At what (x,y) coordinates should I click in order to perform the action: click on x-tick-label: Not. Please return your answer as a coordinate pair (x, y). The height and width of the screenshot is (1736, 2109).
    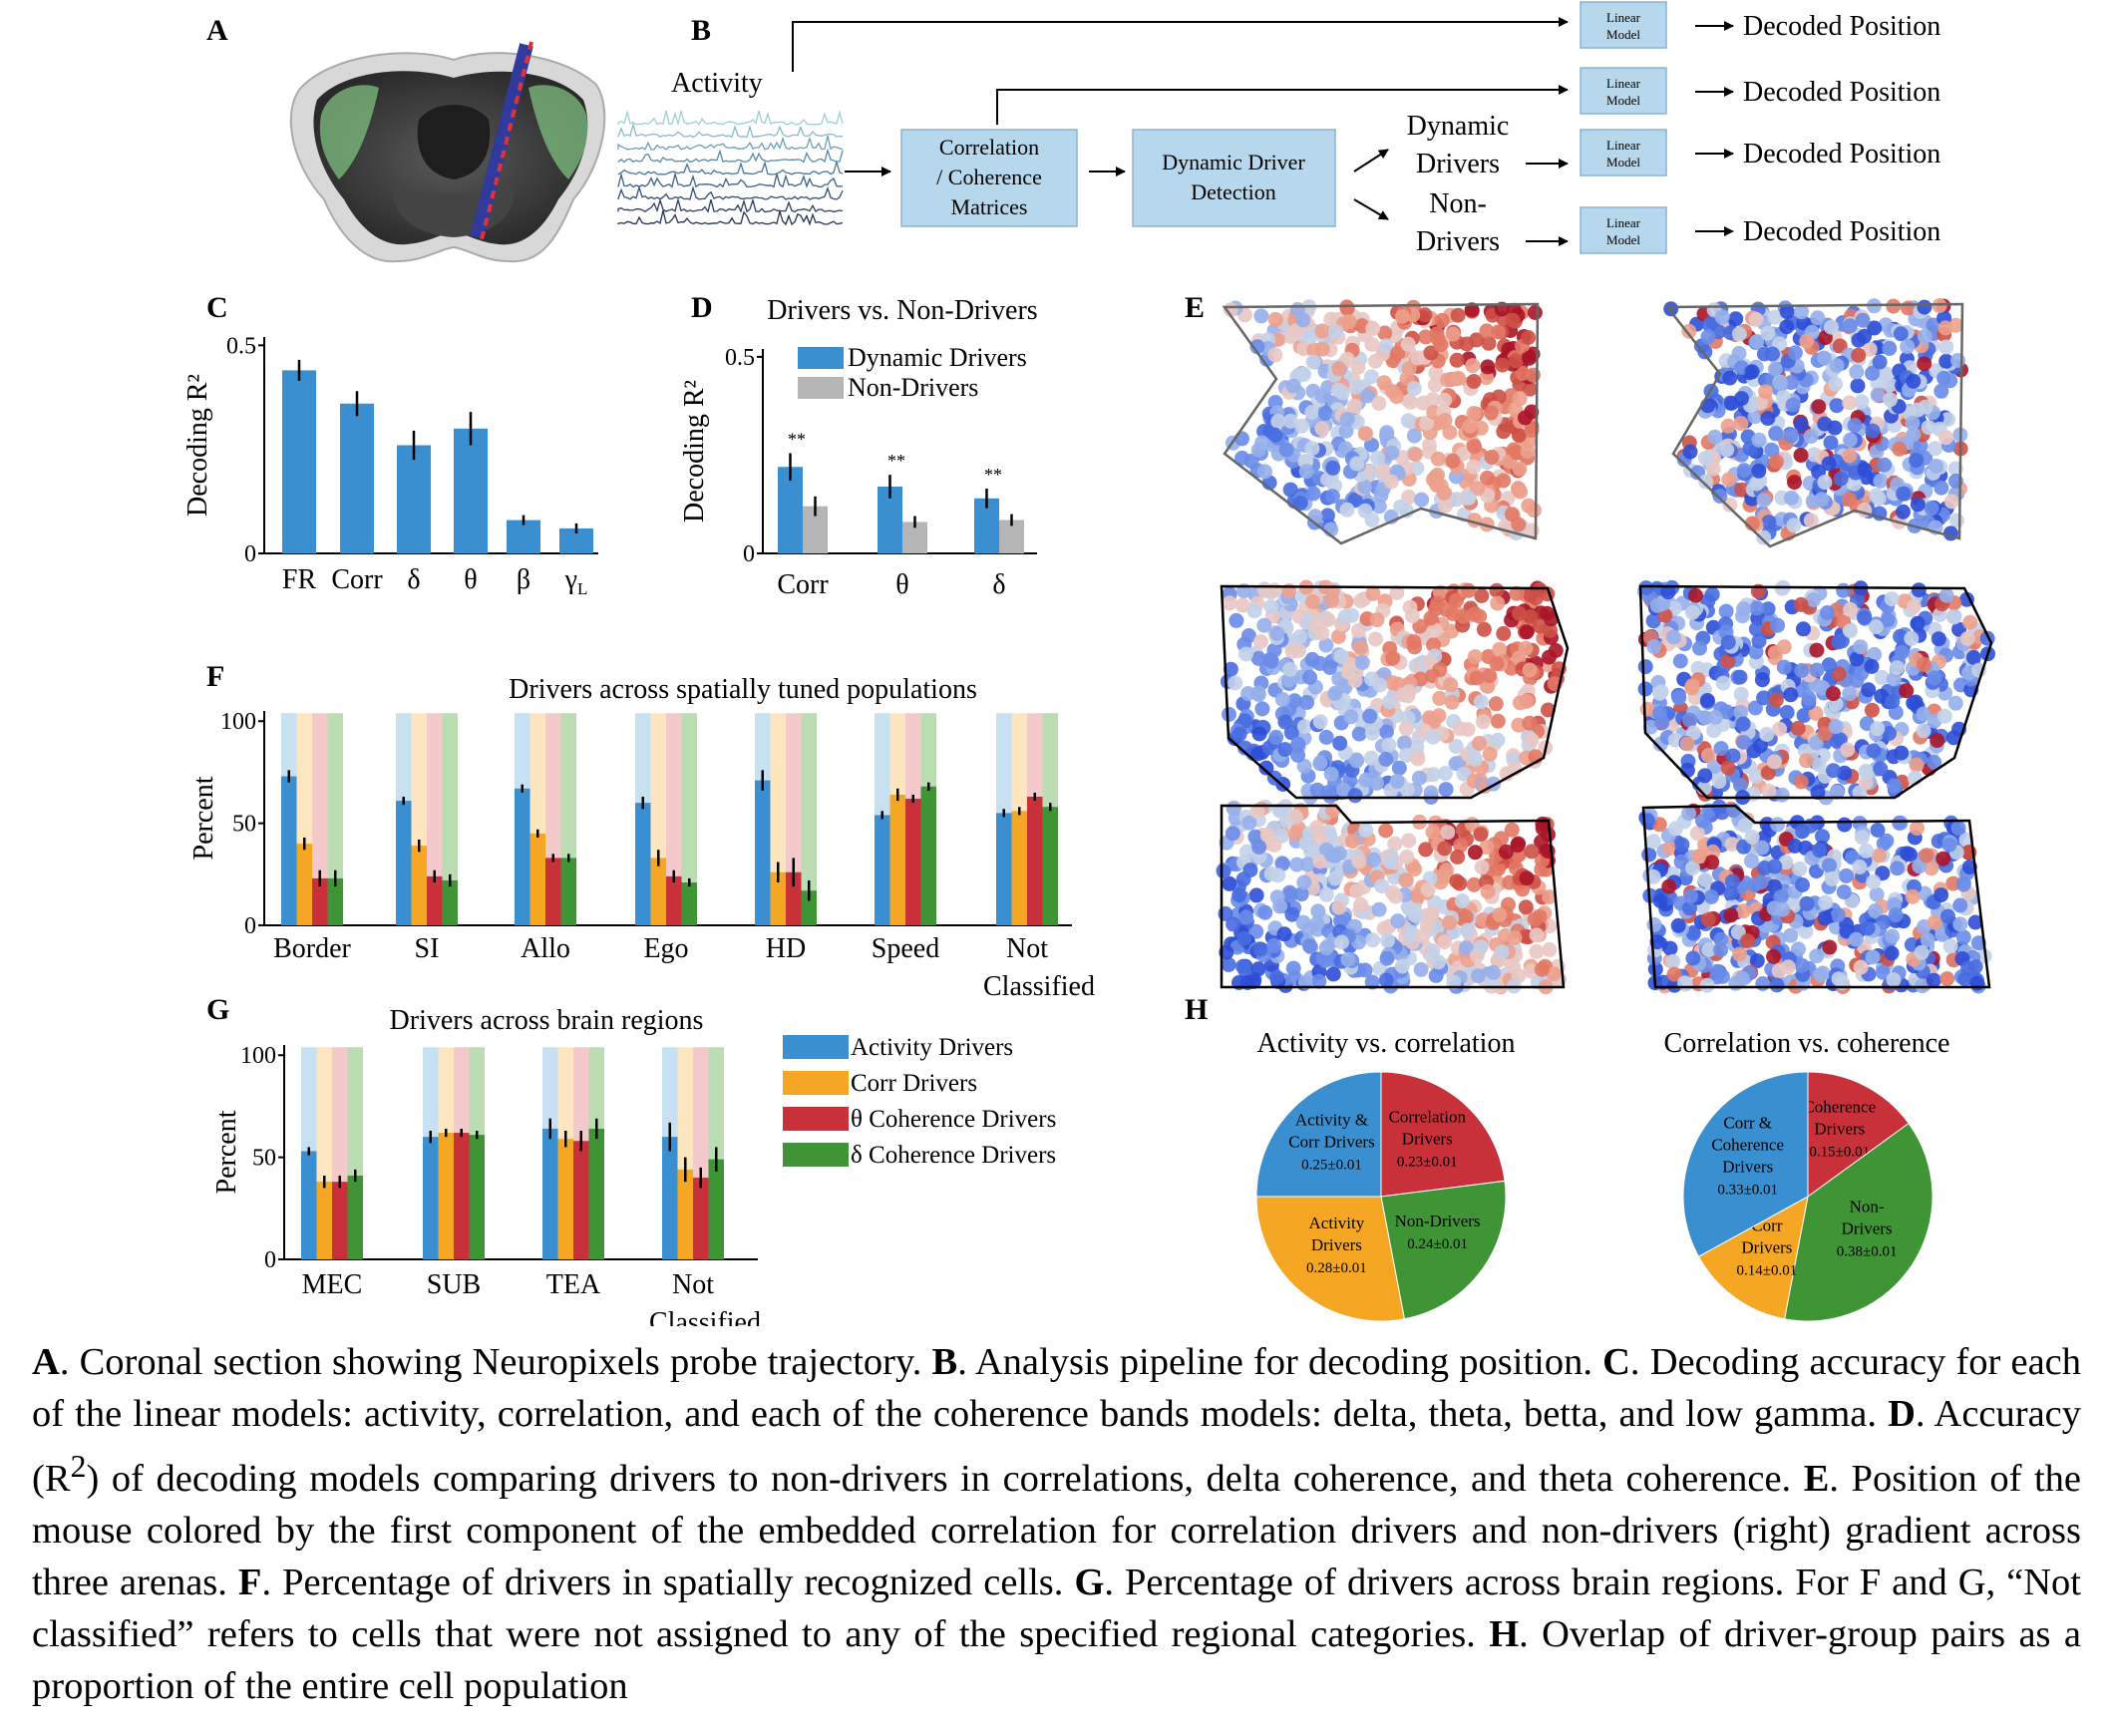
    Looking at the image, I should click on (1027, 948).